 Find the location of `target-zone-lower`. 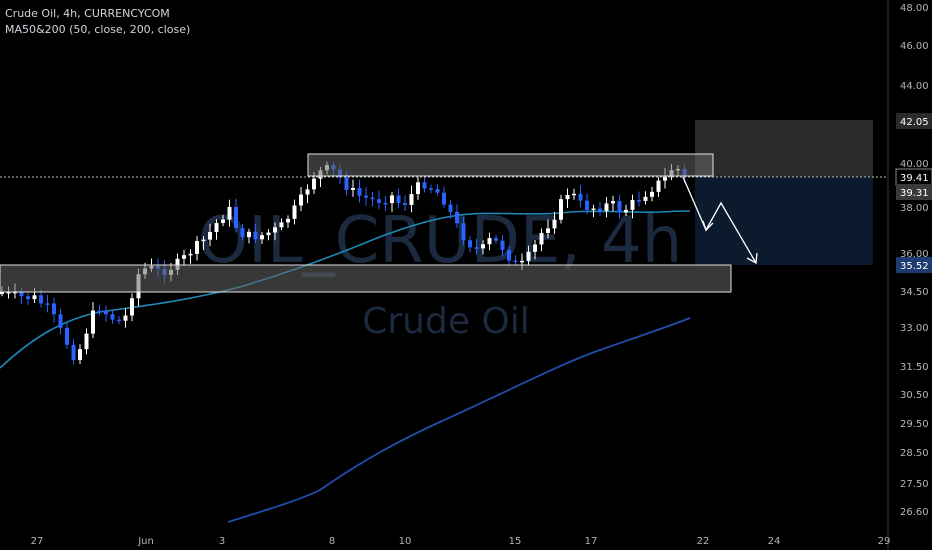

target-zone-lower is located at coordinates (784, 221).